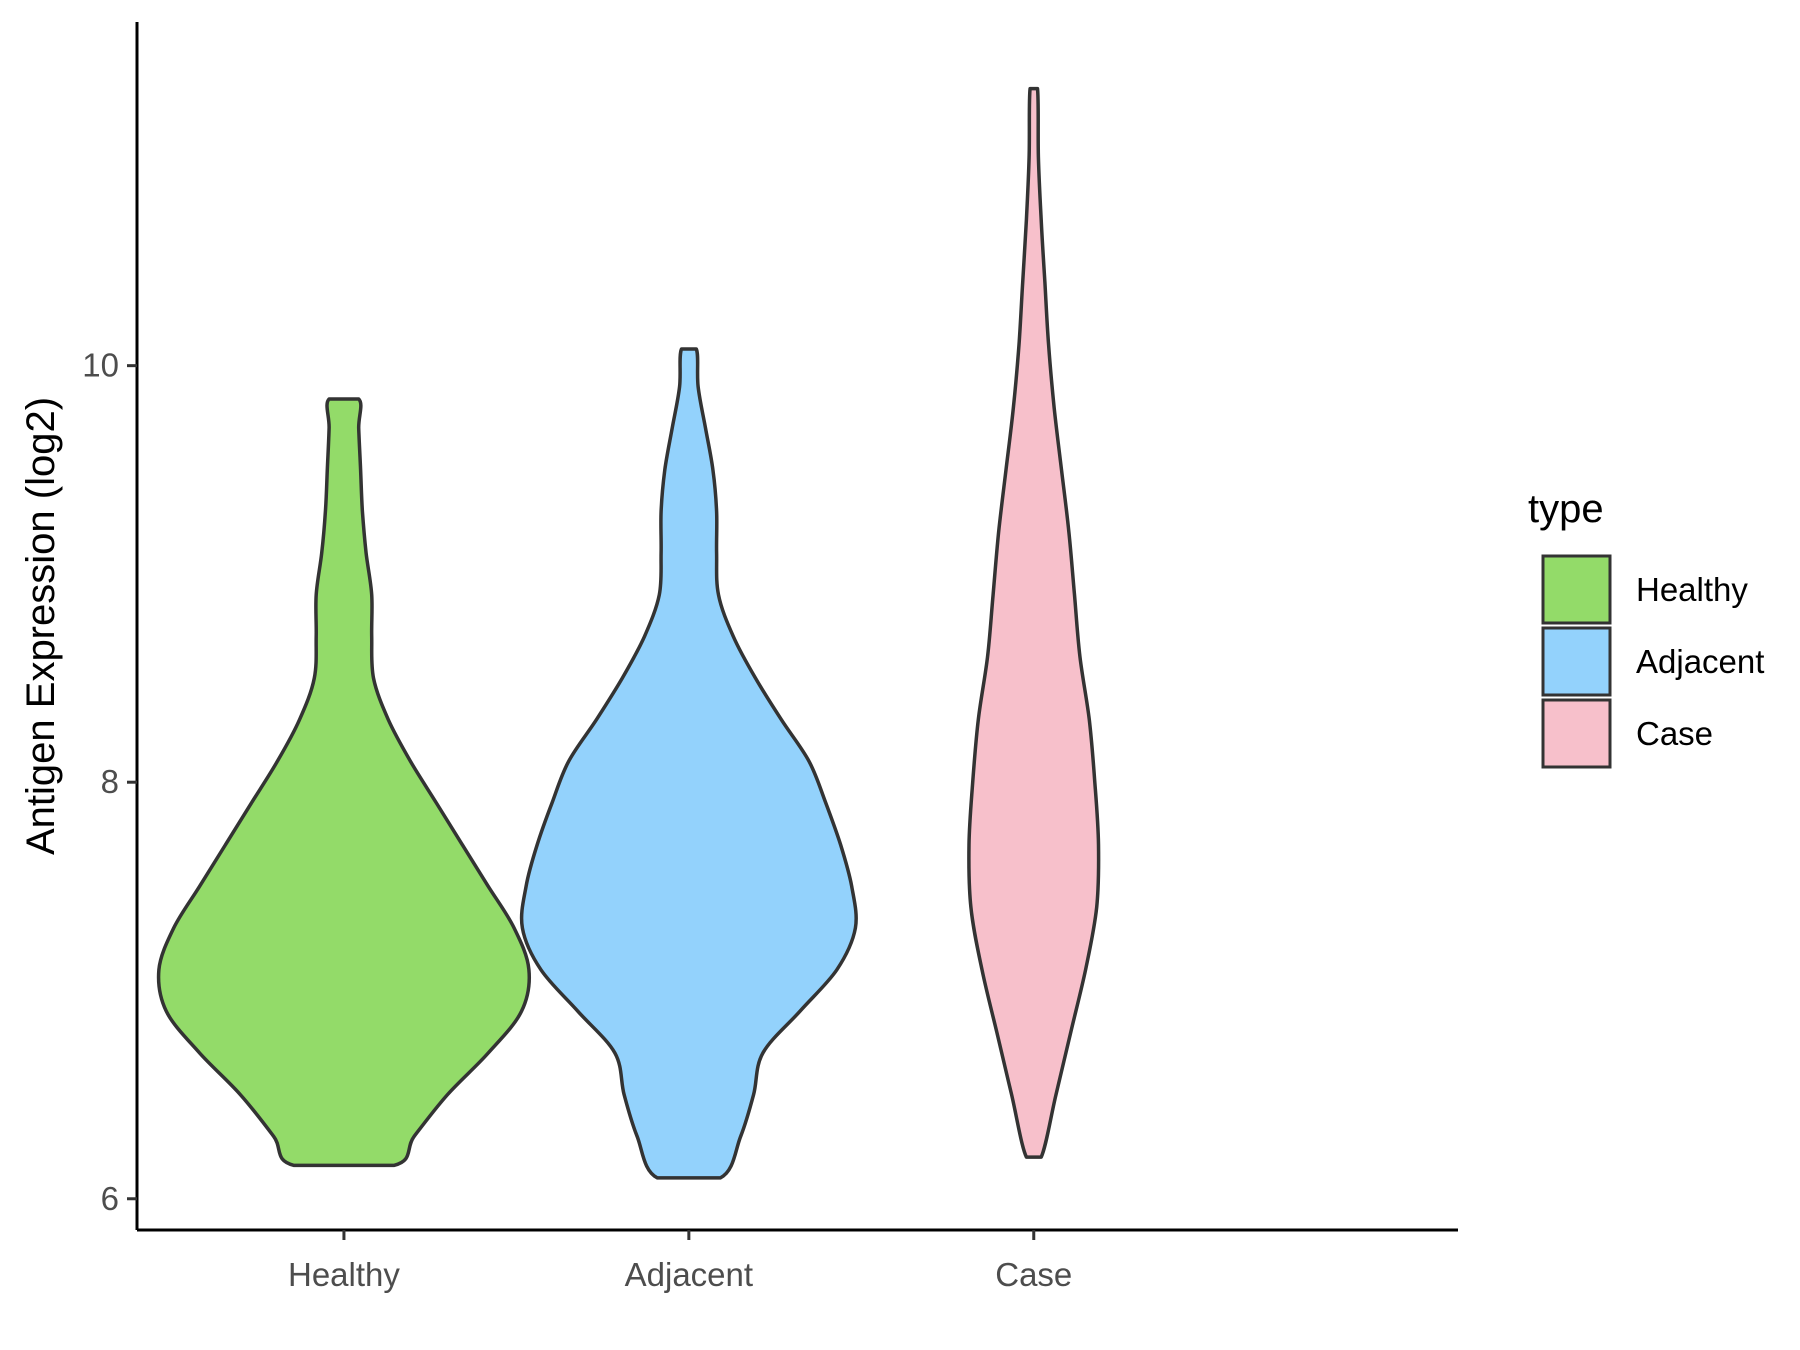 This screenshot has width=1800, height=1350. I want to click on legend-label-case: Case, so click(1674, 733).